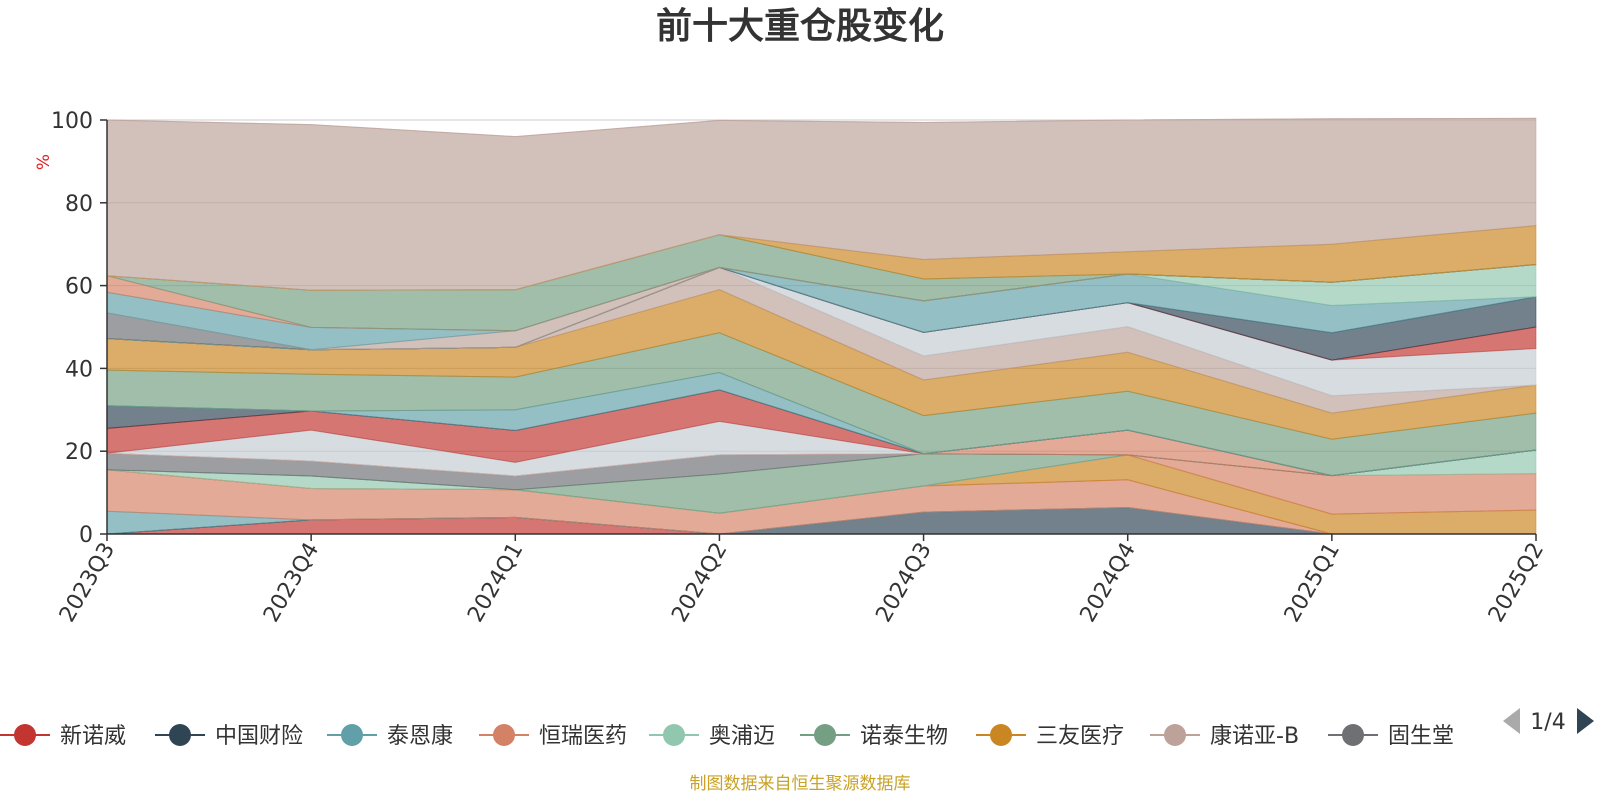 The width and height of the screenshot is (1600, 800). What do you see at coordinates (1516, 583) in the screenshot?
I see `x-tick-label: 2025Q2` at bounding box center [1516, 583].